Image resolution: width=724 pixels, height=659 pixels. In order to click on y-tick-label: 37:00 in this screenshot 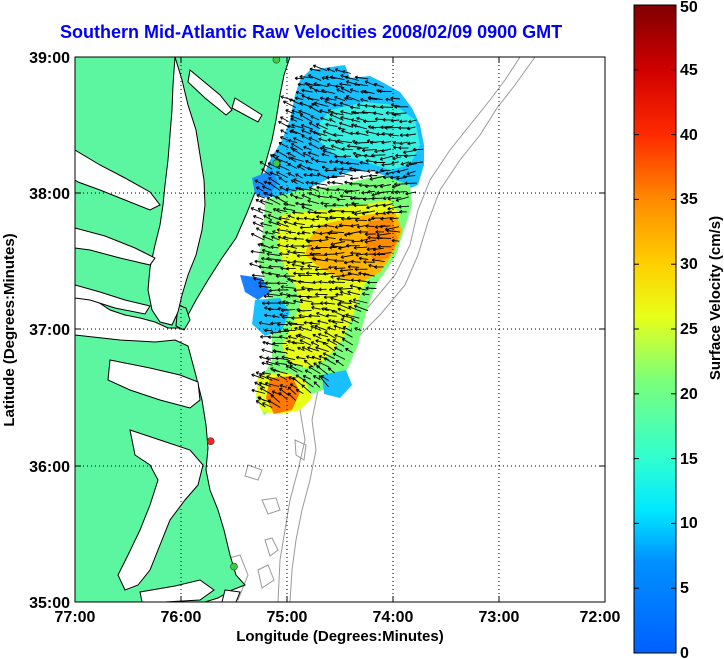, I will do `click(49, 330)`.